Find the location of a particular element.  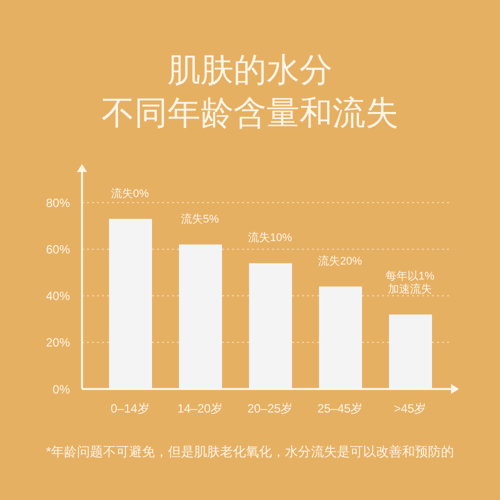

y-tick-label: 40% is located at coordinates (58, 296).